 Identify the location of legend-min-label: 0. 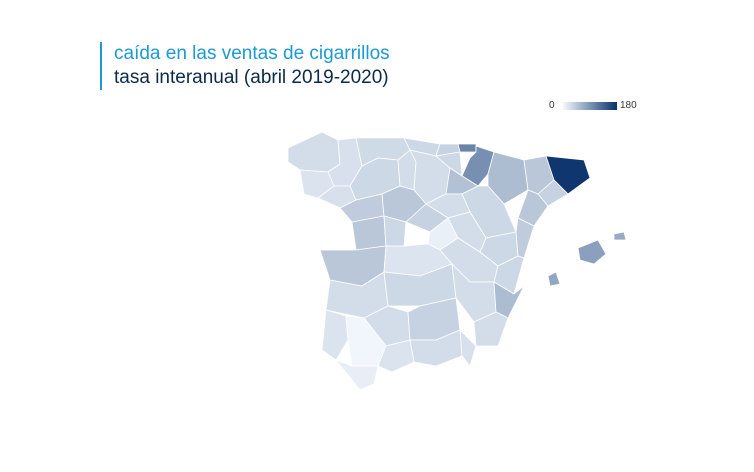
(552, 105).